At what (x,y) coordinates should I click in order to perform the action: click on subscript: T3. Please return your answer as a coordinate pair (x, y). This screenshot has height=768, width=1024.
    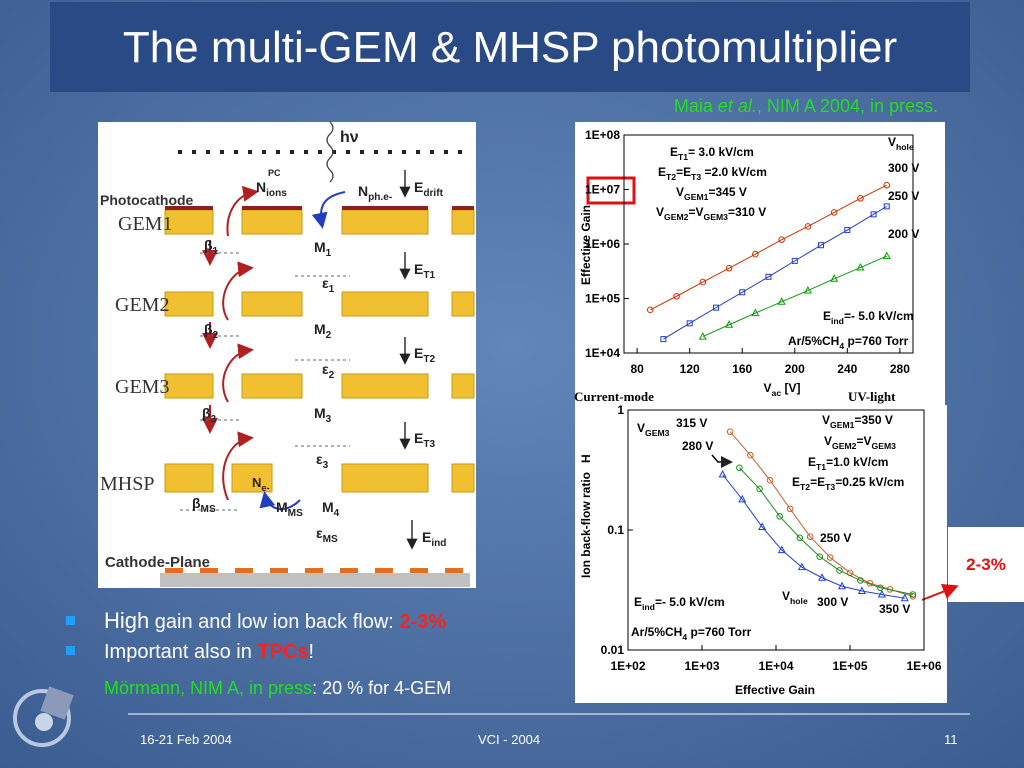
    Looking at the image, I should click on (696, 177).